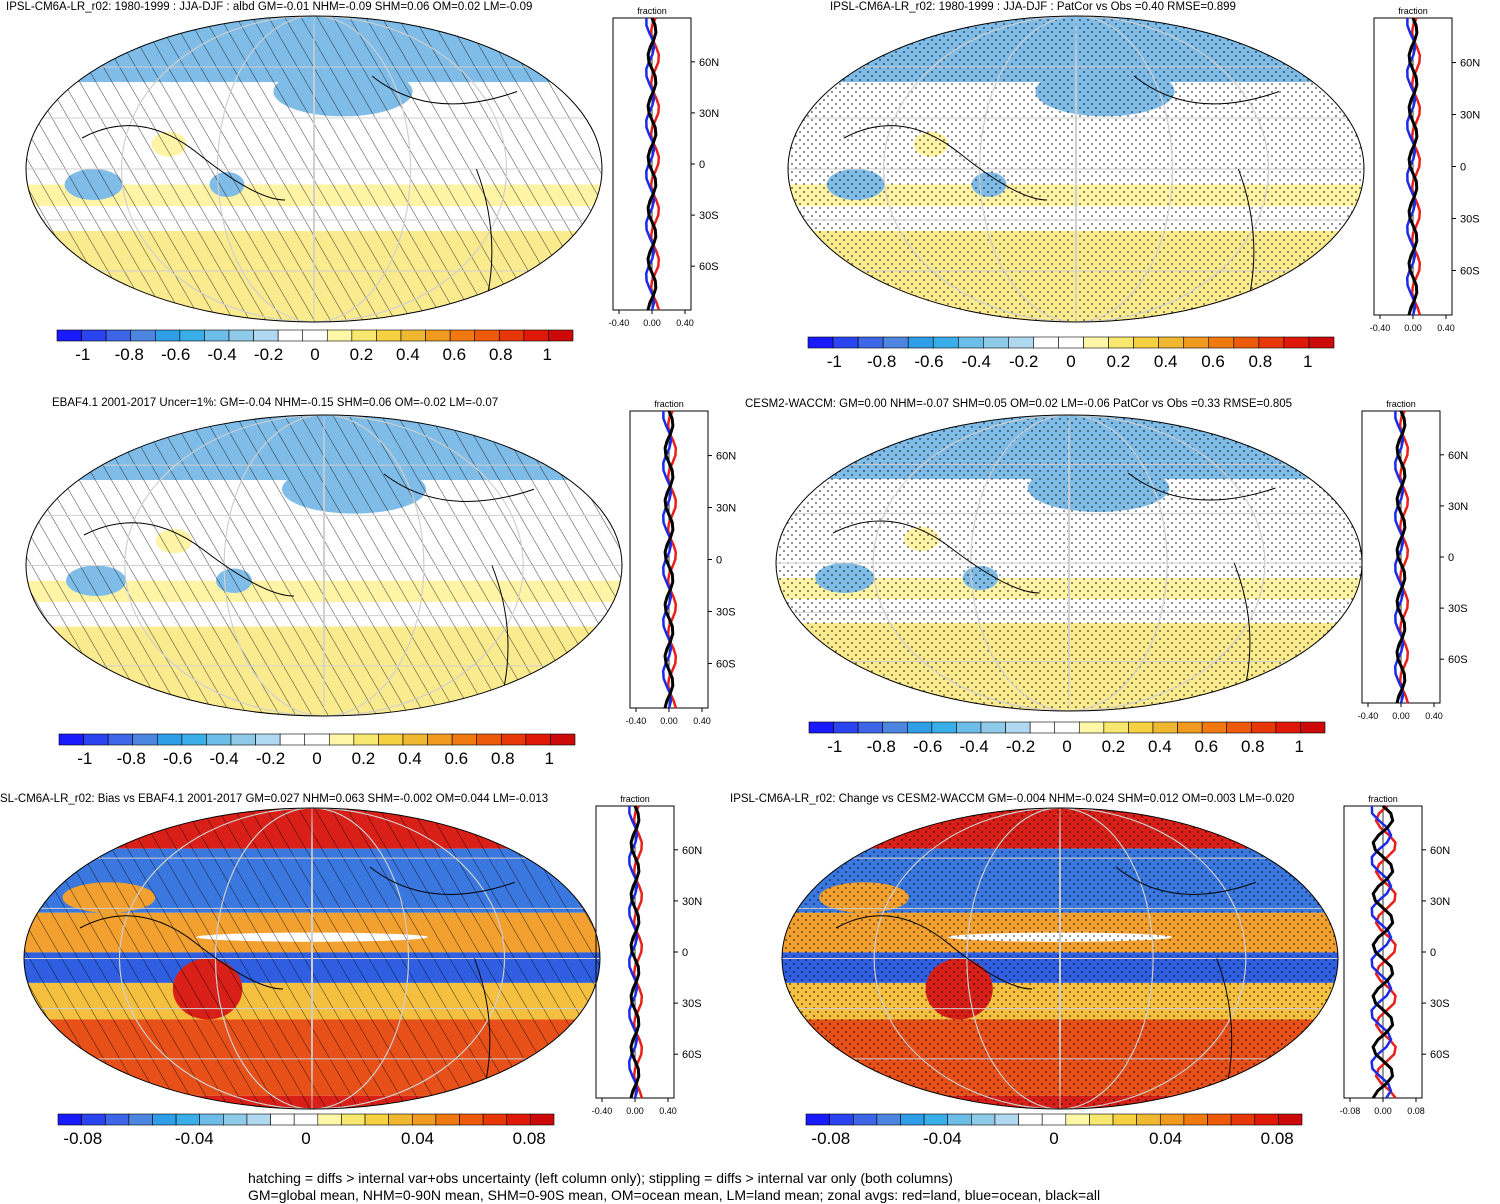 This screenshot has height=1204, width=1500. I want to click on latitude-tick-label: 0, so click(702, 165).